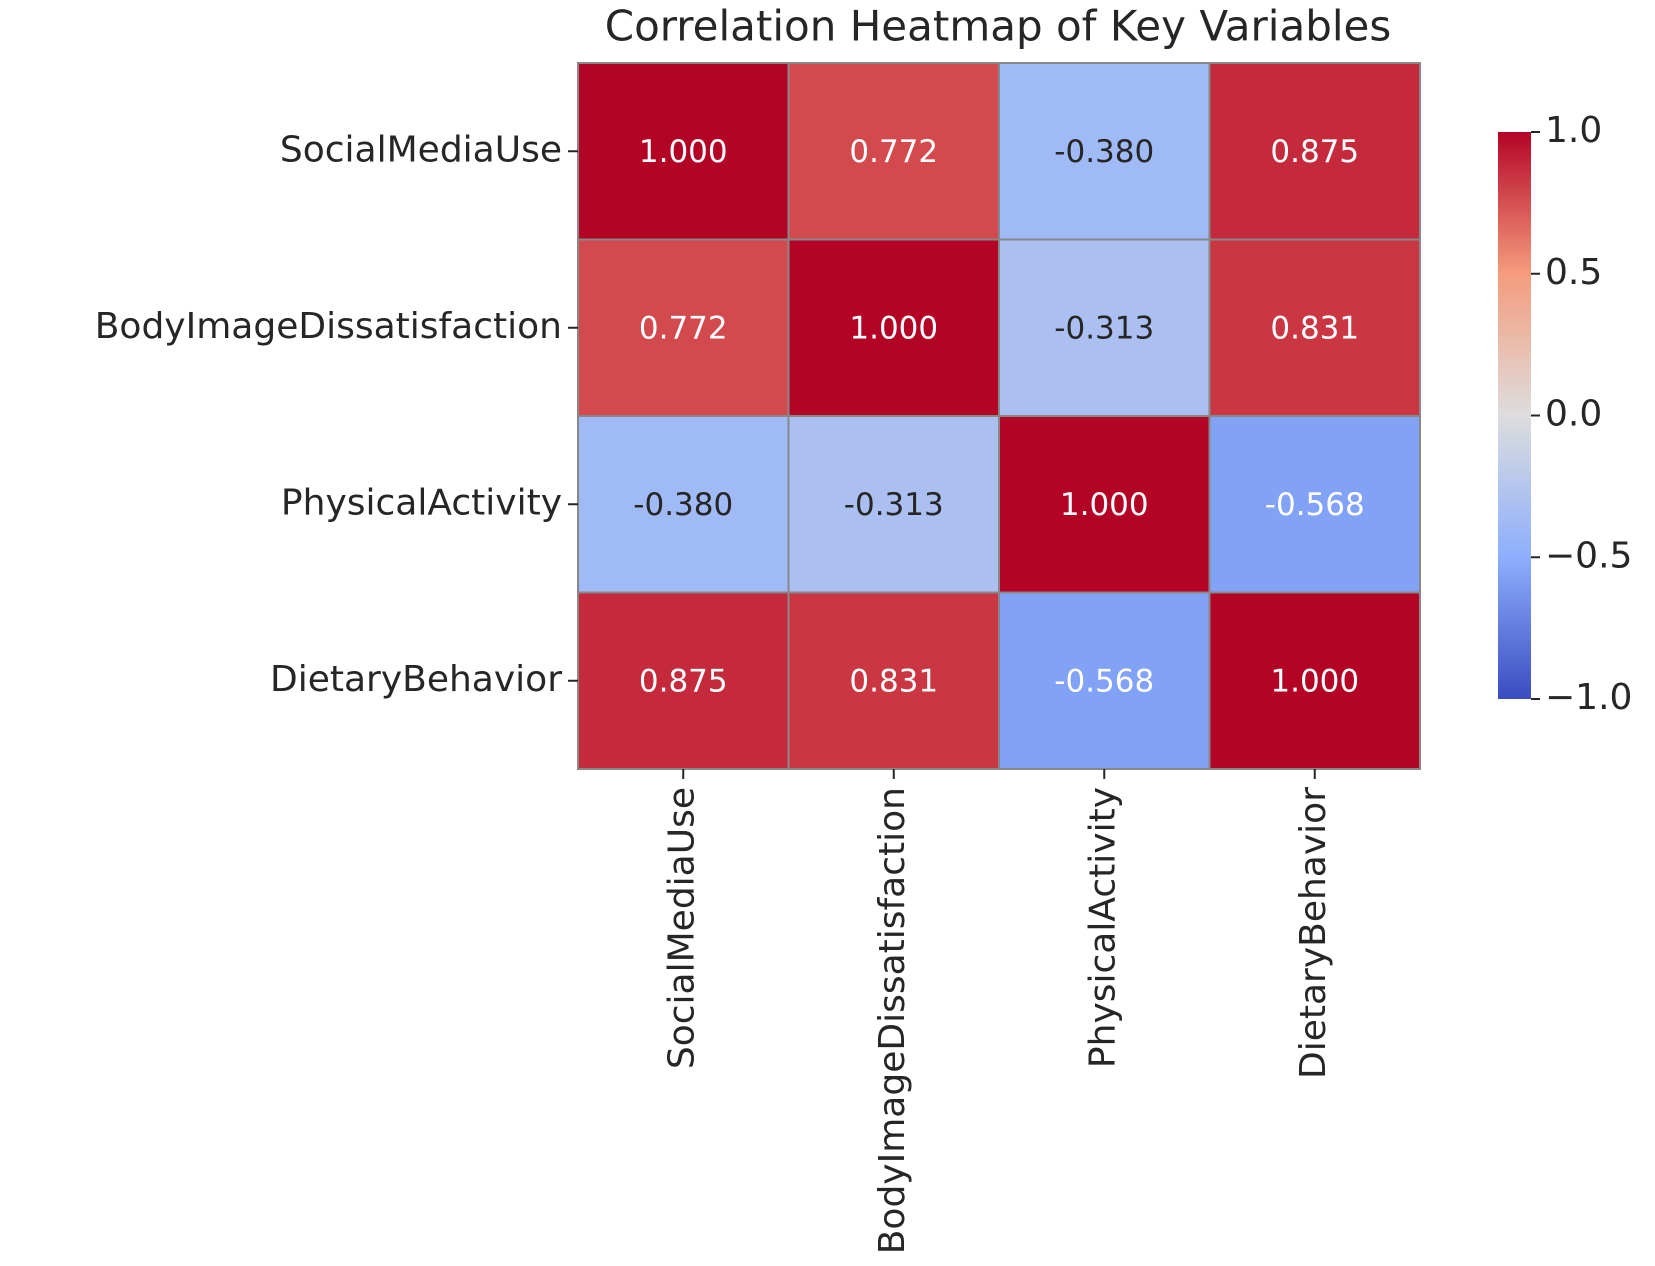 The image size is (1655, 1266). What do you see at coordinates (421, 502) in the screenshot?
I see `y-tick-label: PhysicalActivity` at bounding box center [421, 502].